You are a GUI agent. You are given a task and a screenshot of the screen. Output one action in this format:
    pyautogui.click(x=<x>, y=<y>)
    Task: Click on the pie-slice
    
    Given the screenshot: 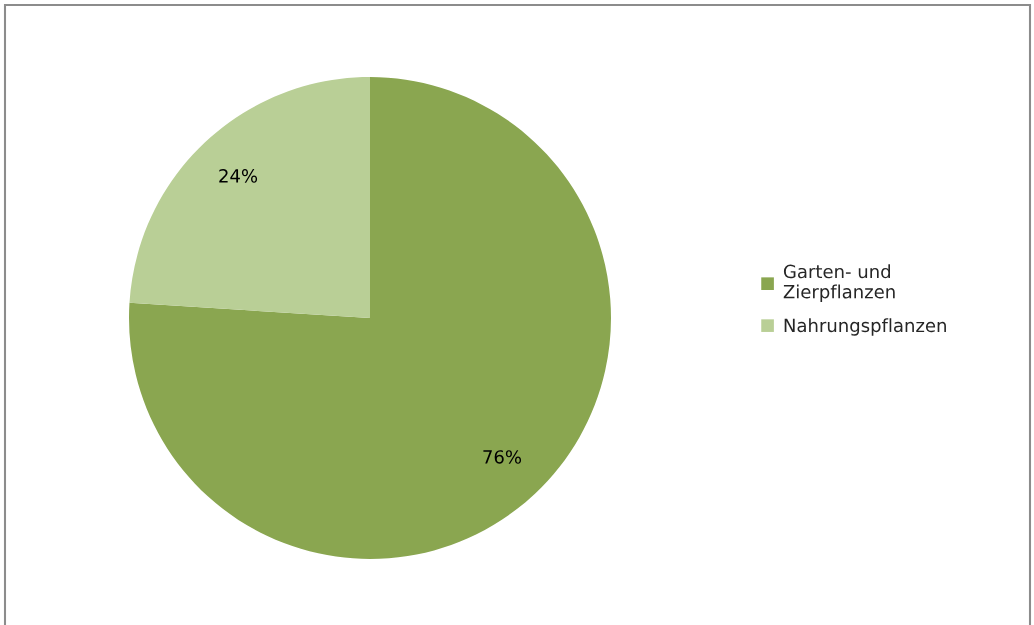 What is the action you would take?
    pyautogui.click(x=249, y=197)
    